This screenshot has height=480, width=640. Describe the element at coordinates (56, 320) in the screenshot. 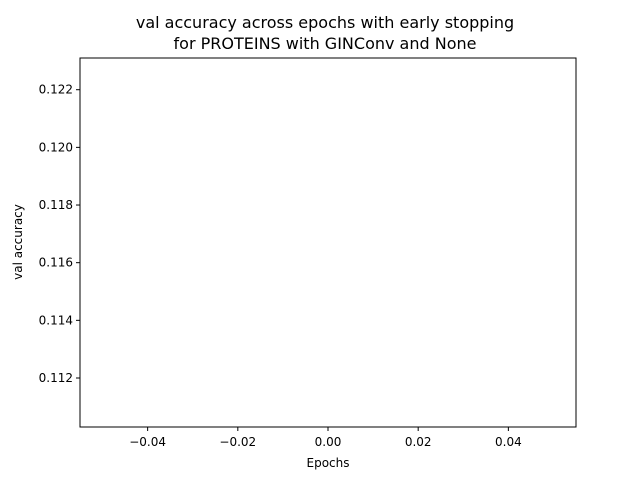

I see `y-tick-label: 0.114` at that location.